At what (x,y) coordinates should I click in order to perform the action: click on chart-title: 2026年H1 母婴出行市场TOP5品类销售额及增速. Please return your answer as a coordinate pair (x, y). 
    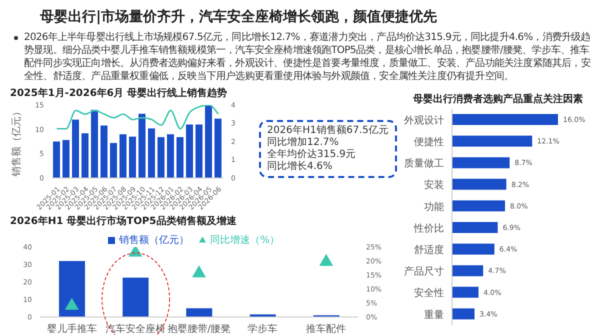
    Looking at the image, I should click on (124, 220).